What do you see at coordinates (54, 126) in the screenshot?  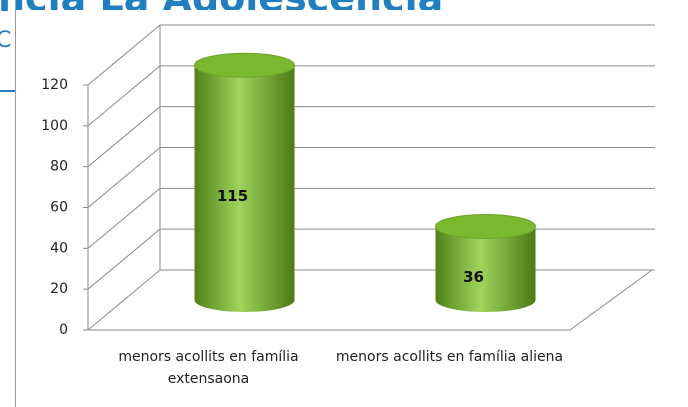 I see `y-tick-label: 100` at bounding box center [54, 126].